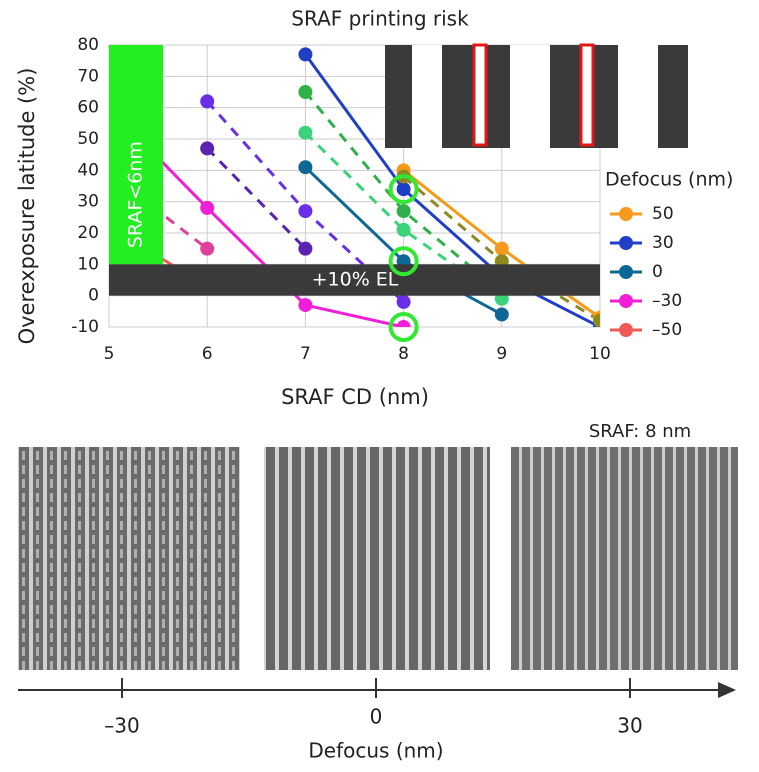 This screenshot has width=759, height=772. I want to click on sraf-region, so click(136, 155).